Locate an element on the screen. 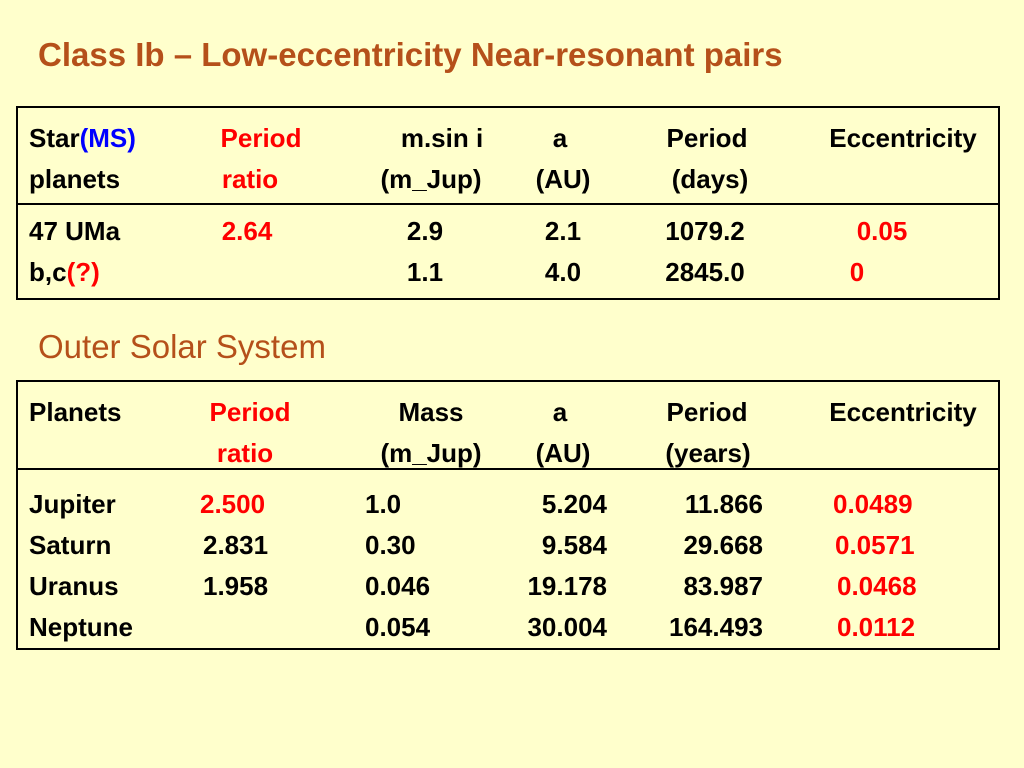  row-mass: 0.30 is located at coordinates (390, 545).